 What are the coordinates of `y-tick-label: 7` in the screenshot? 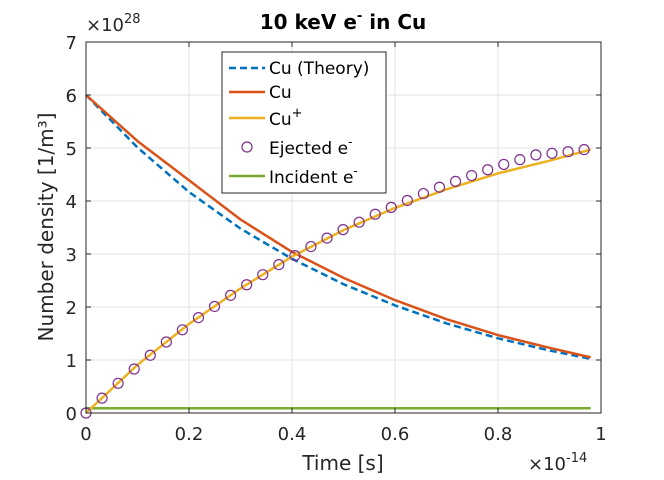 It's located at (71, 43).